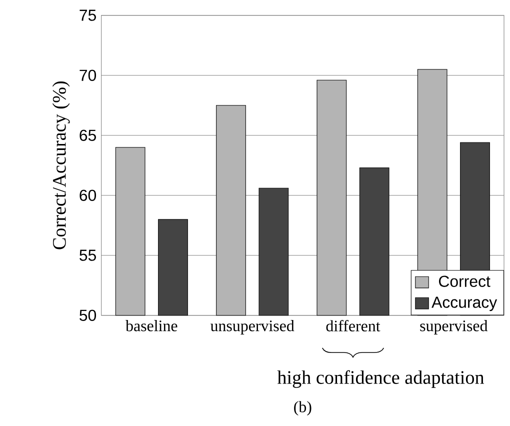  What do you see at coordinates (353, 326) in the screenshot?
I see `x-tick-label: different` at bounding box center [353, 326].